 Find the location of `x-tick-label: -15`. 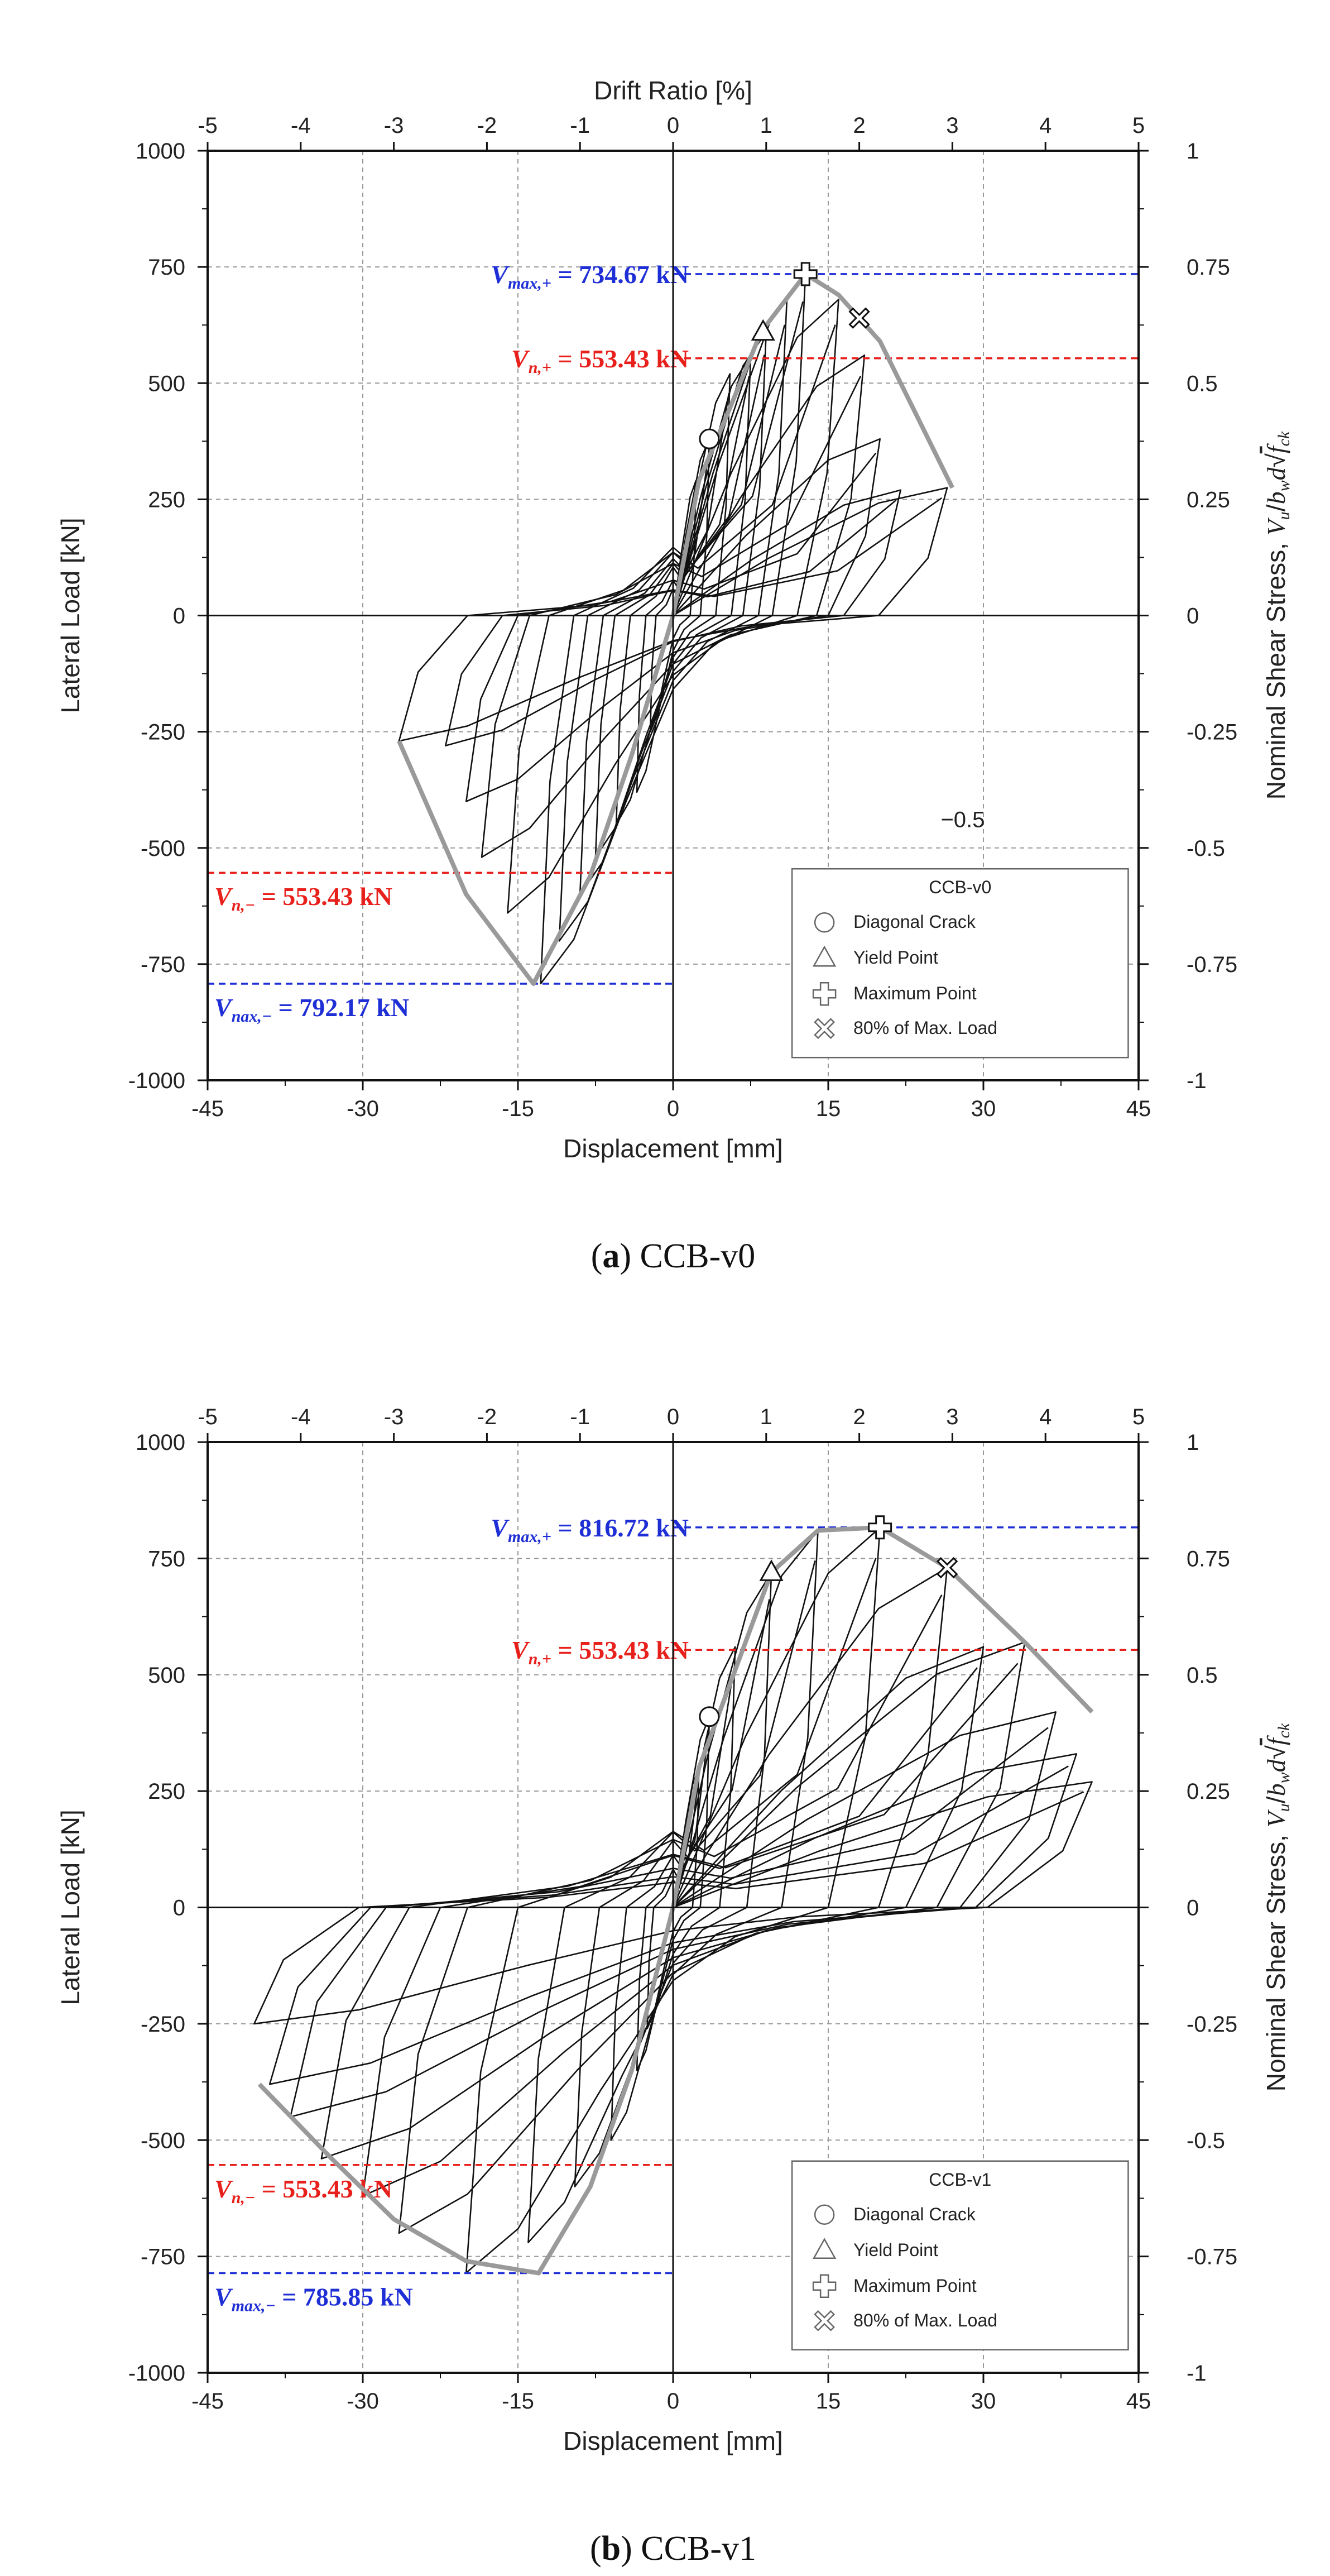

x-tick-label: -15 is located at coordinates (518, 2401).